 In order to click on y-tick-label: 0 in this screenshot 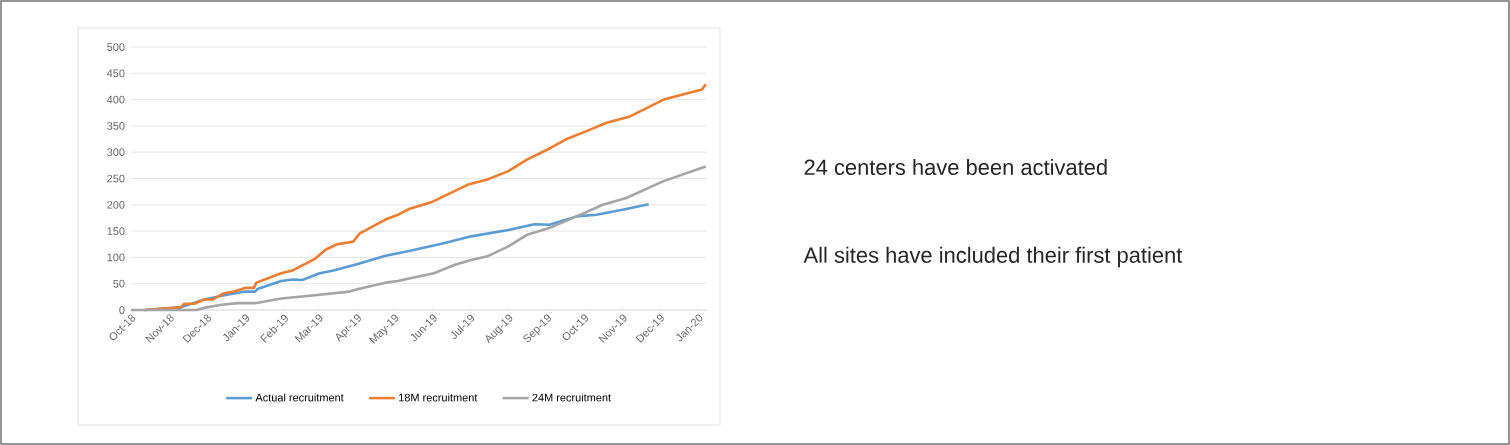, I will do `click(122, 310)`.